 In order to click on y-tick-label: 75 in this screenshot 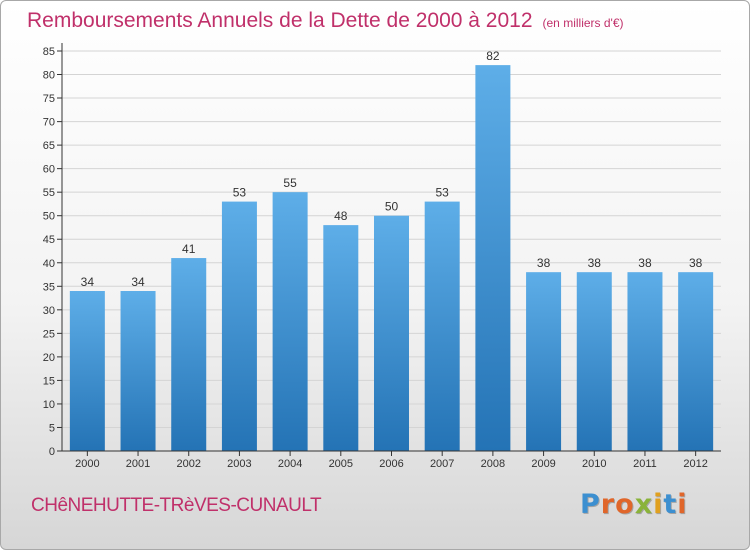, I will do `click(49, 99)`.